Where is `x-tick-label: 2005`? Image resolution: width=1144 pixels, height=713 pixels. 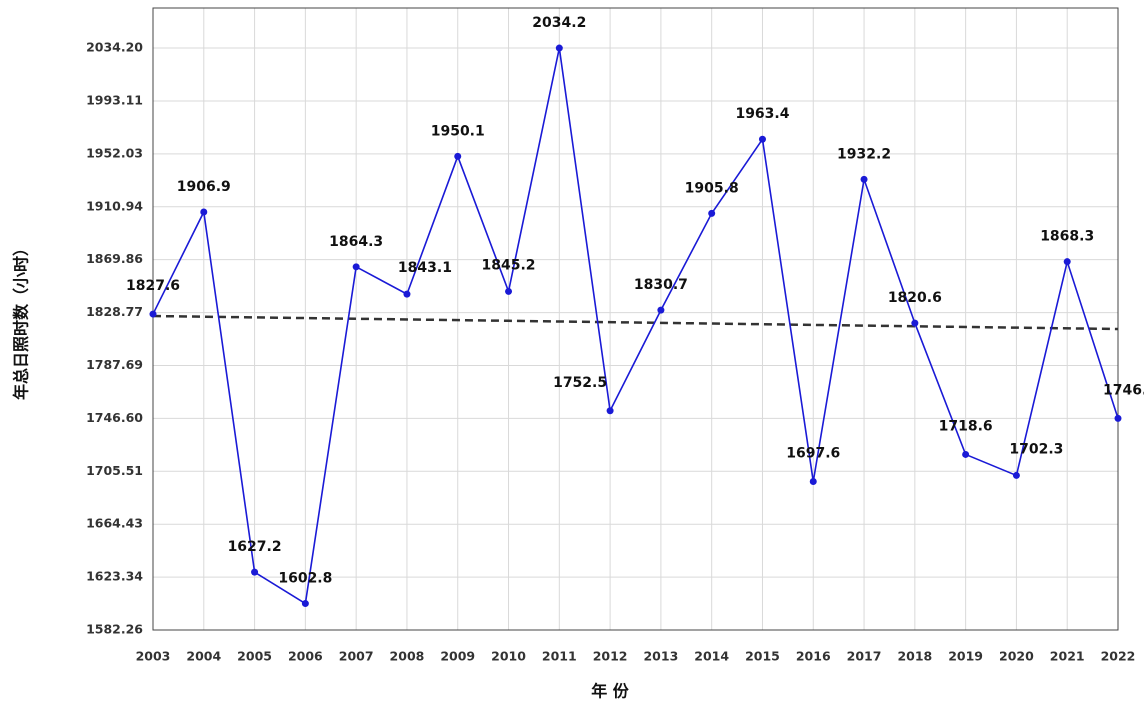
x-tick-label: 2005 is located at coordinates (254, 656).